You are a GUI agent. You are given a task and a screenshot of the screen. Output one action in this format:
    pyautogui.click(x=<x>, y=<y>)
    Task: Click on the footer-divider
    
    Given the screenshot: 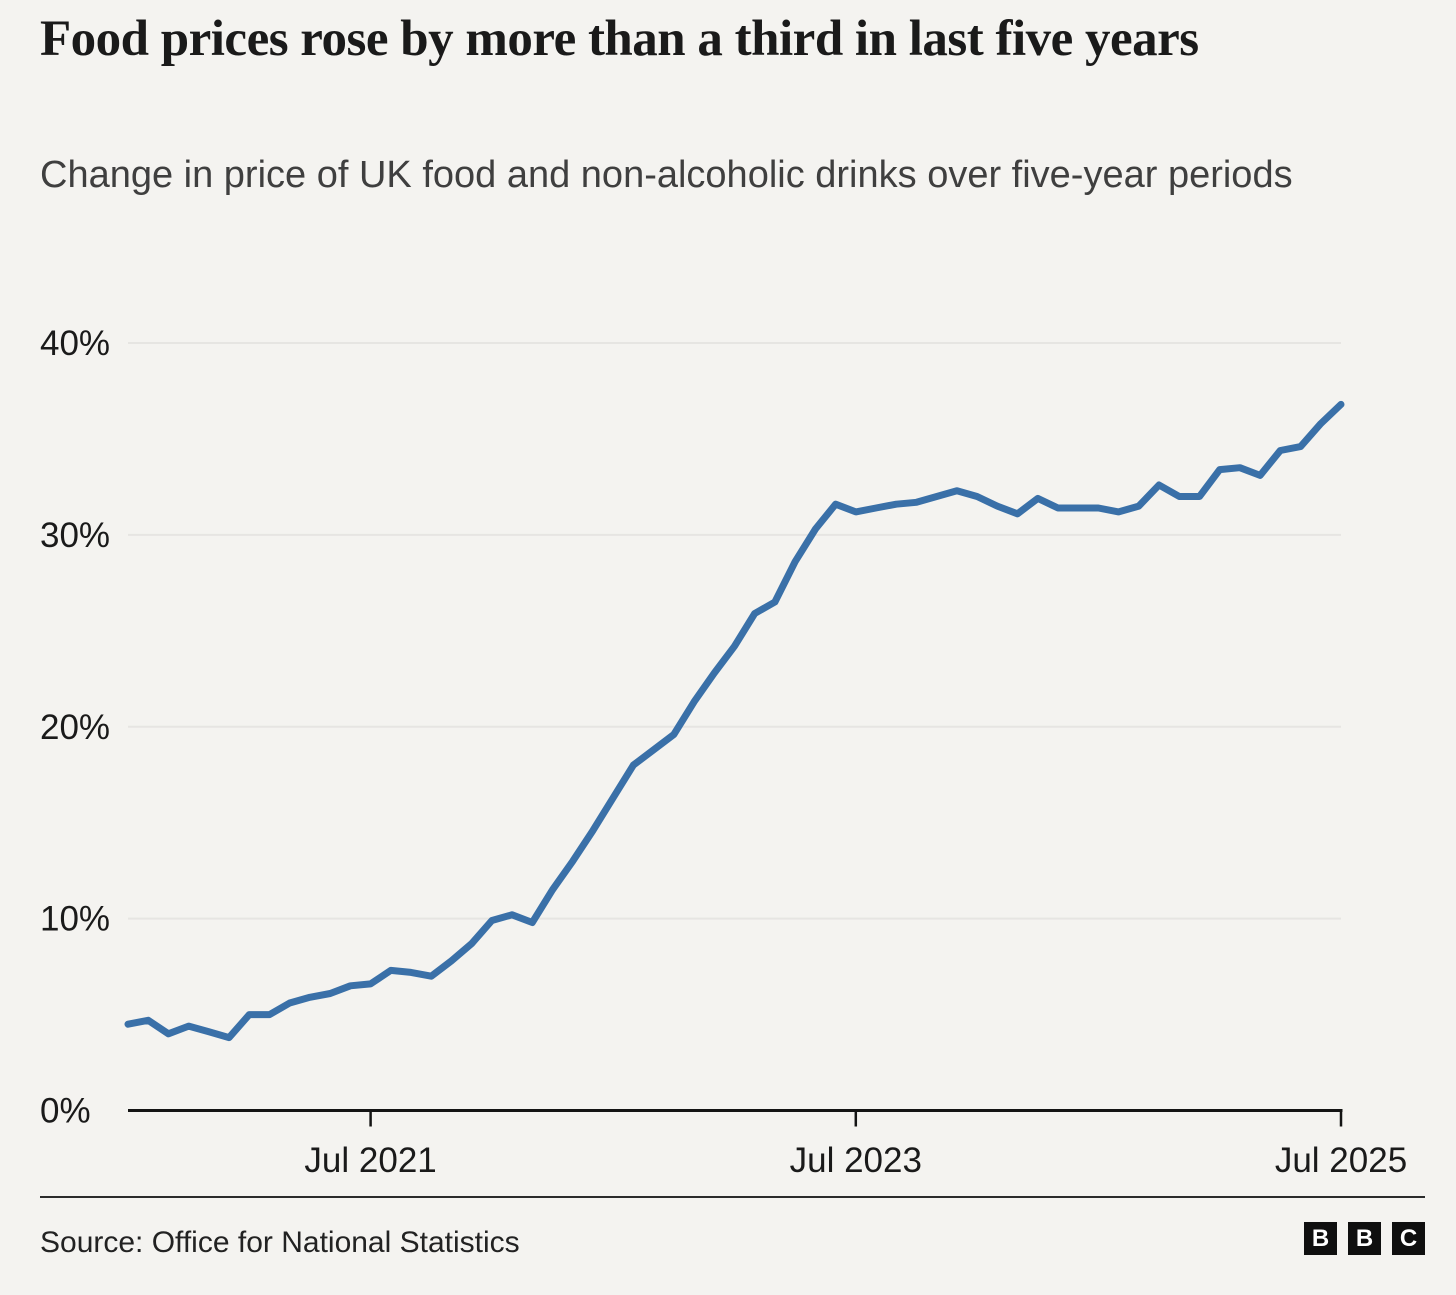 What is the action you would take?
    pyautogui.click(x=732, y=1197)
    